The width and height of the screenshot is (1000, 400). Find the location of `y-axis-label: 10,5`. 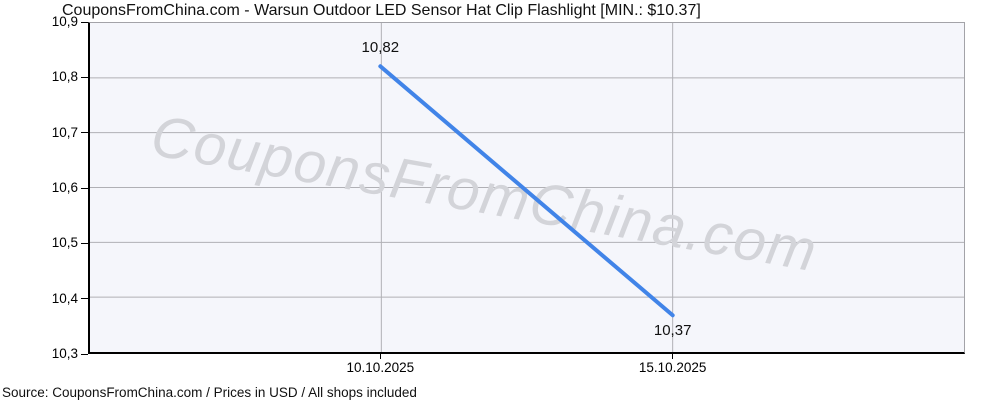

y-axis-label: 10,5 is located at coordinates (64, 243).